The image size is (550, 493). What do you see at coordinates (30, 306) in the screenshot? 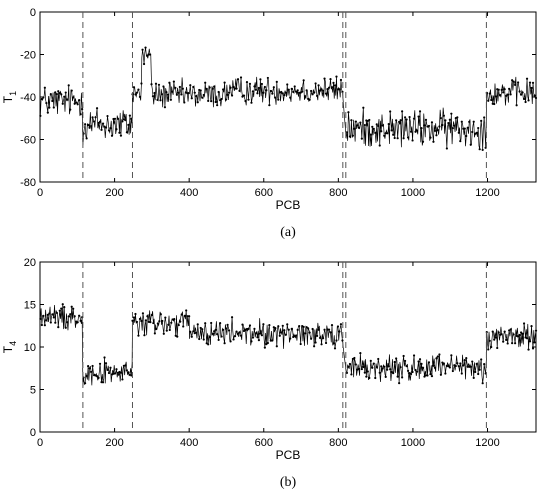
I see `y-tick-label: 15` at bounding box center [30, 306].